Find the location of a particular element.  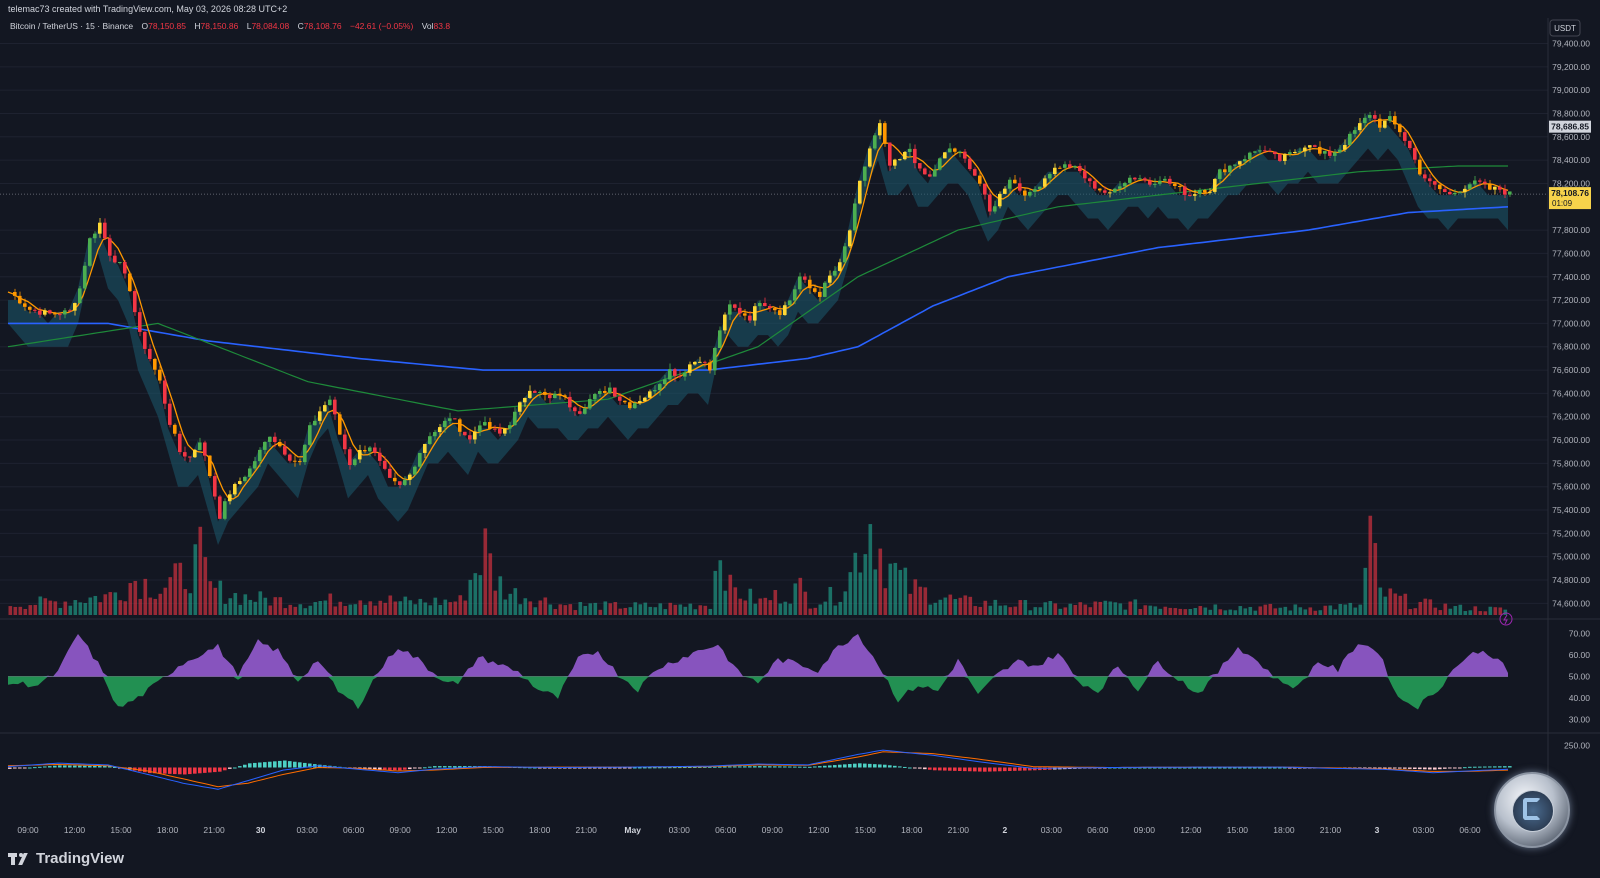

price-tick: 76,400.00 is located at coordinates (1571, 393).